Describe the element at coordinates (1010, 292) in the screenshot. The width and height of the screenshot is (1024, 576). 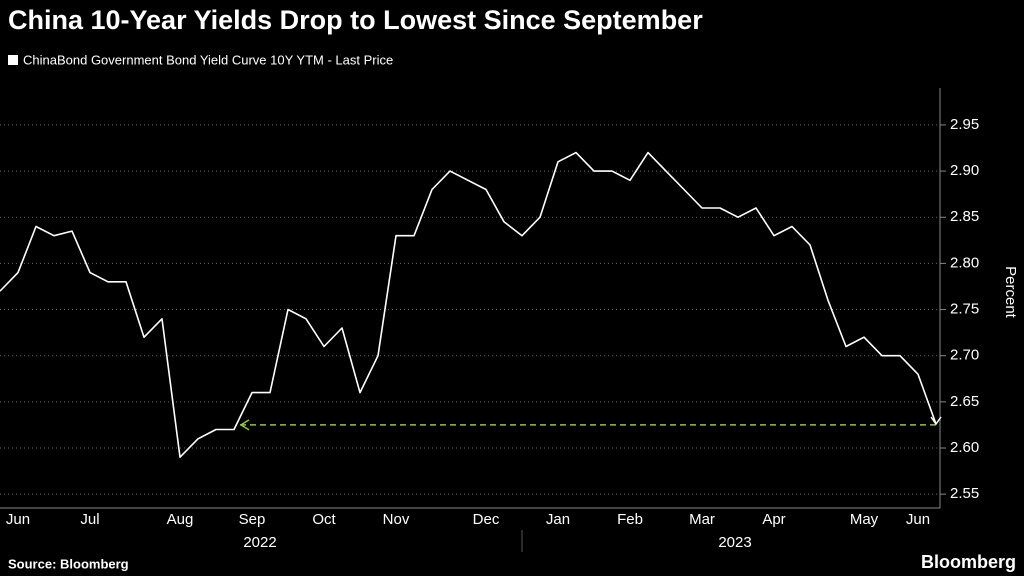
I see `y-axis-label: Percent` at that location.